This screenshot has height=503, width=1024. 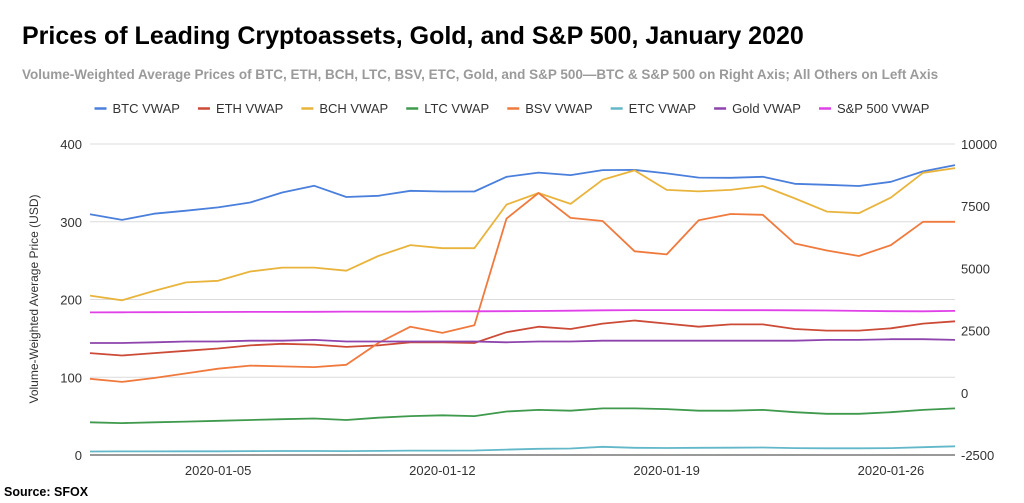 What do you see at coordinates (964, 393) in the screenshot?
I see `right-tick-label: 0` at bounding box center [964, 393].